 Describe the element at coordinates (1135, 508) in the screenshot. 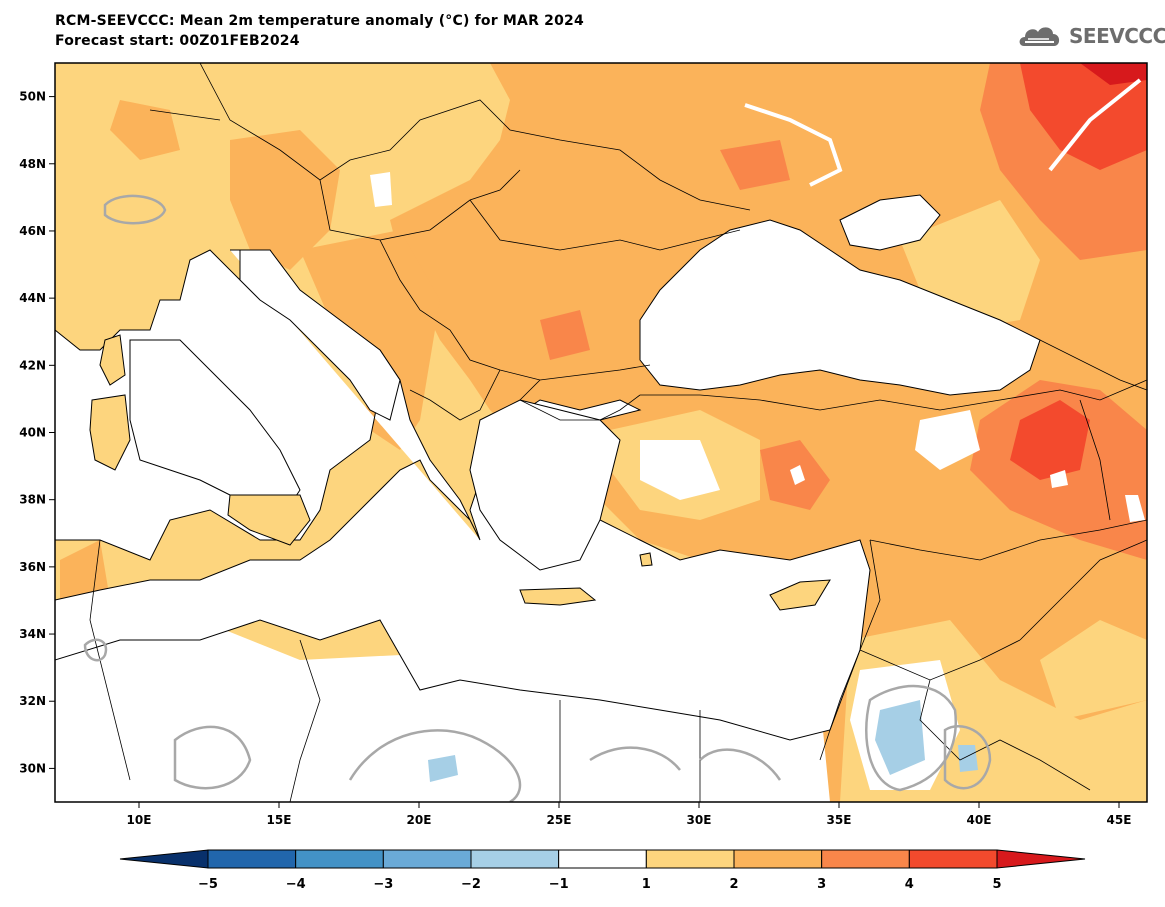

I see `lake-east2` at that location.